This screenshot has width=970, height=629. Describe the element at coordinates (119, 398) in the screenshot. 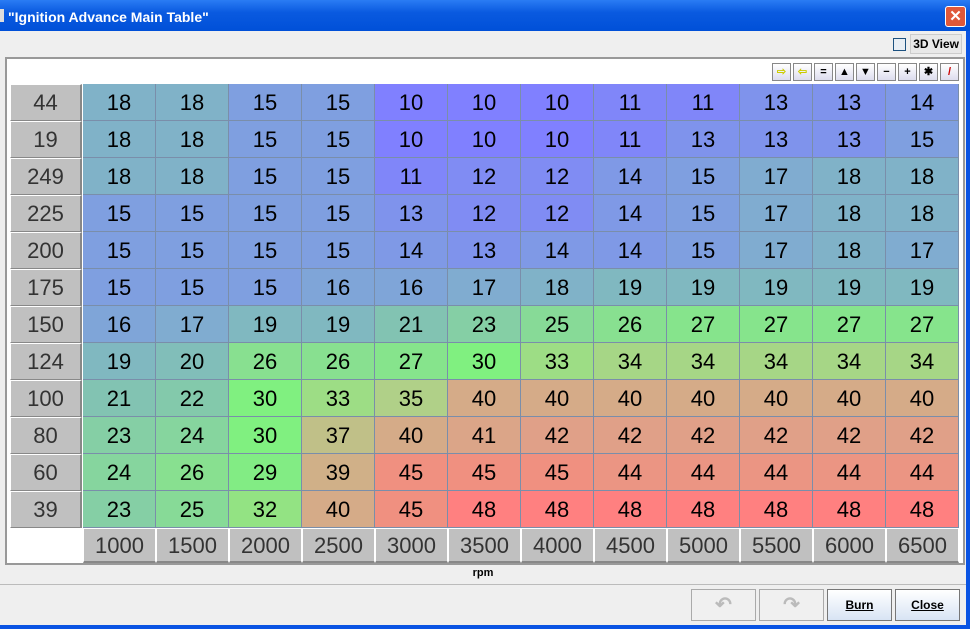

I see `table-cell: 21` at that location.